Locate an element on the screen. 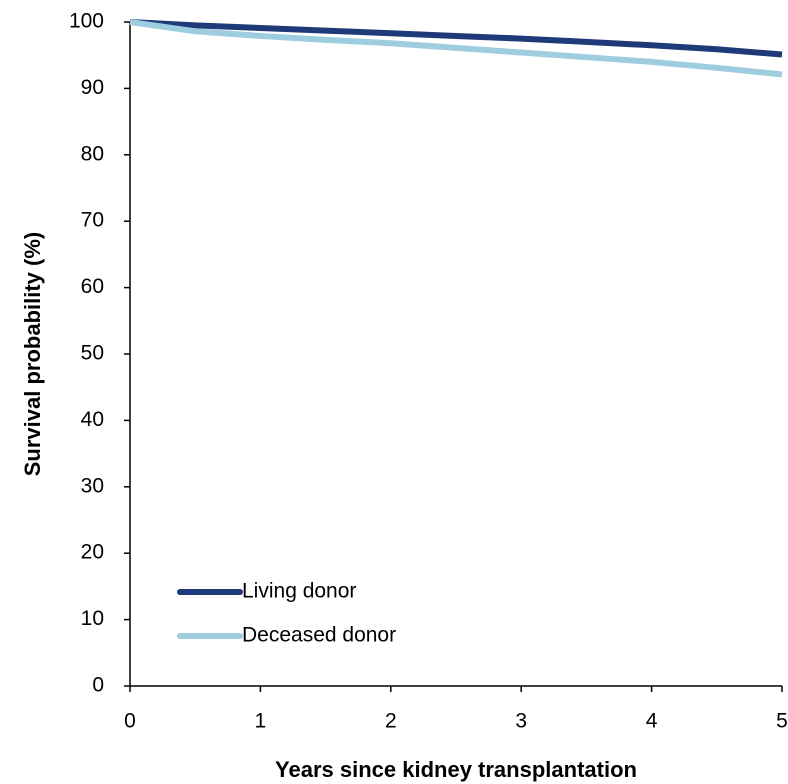 This screenshot has height=784, width=788. x-tick-label: 2 is located at coordinates (391, 721).